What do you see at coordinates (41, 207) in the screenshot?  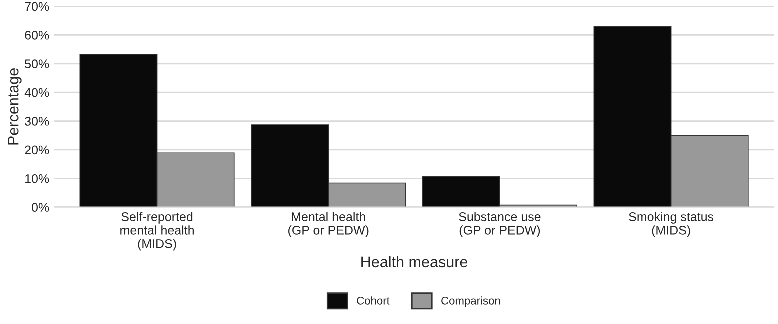 I see `y-tick-label: 0%` at bounding box center [41, 207].